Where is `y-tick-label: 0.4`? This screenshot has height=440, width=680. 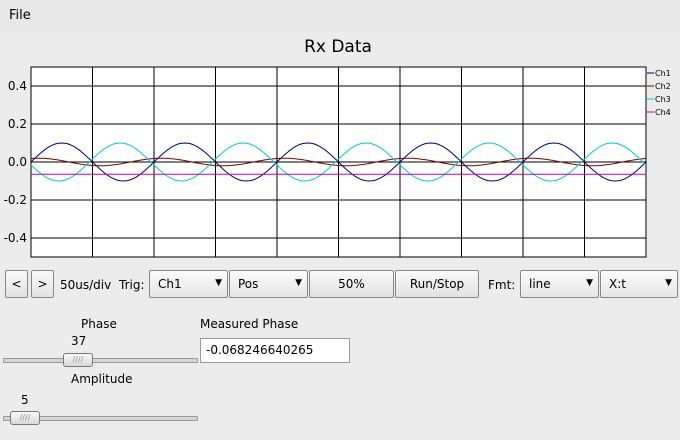 y-tick-label: 0.4 is located at coordinates (17, 86).